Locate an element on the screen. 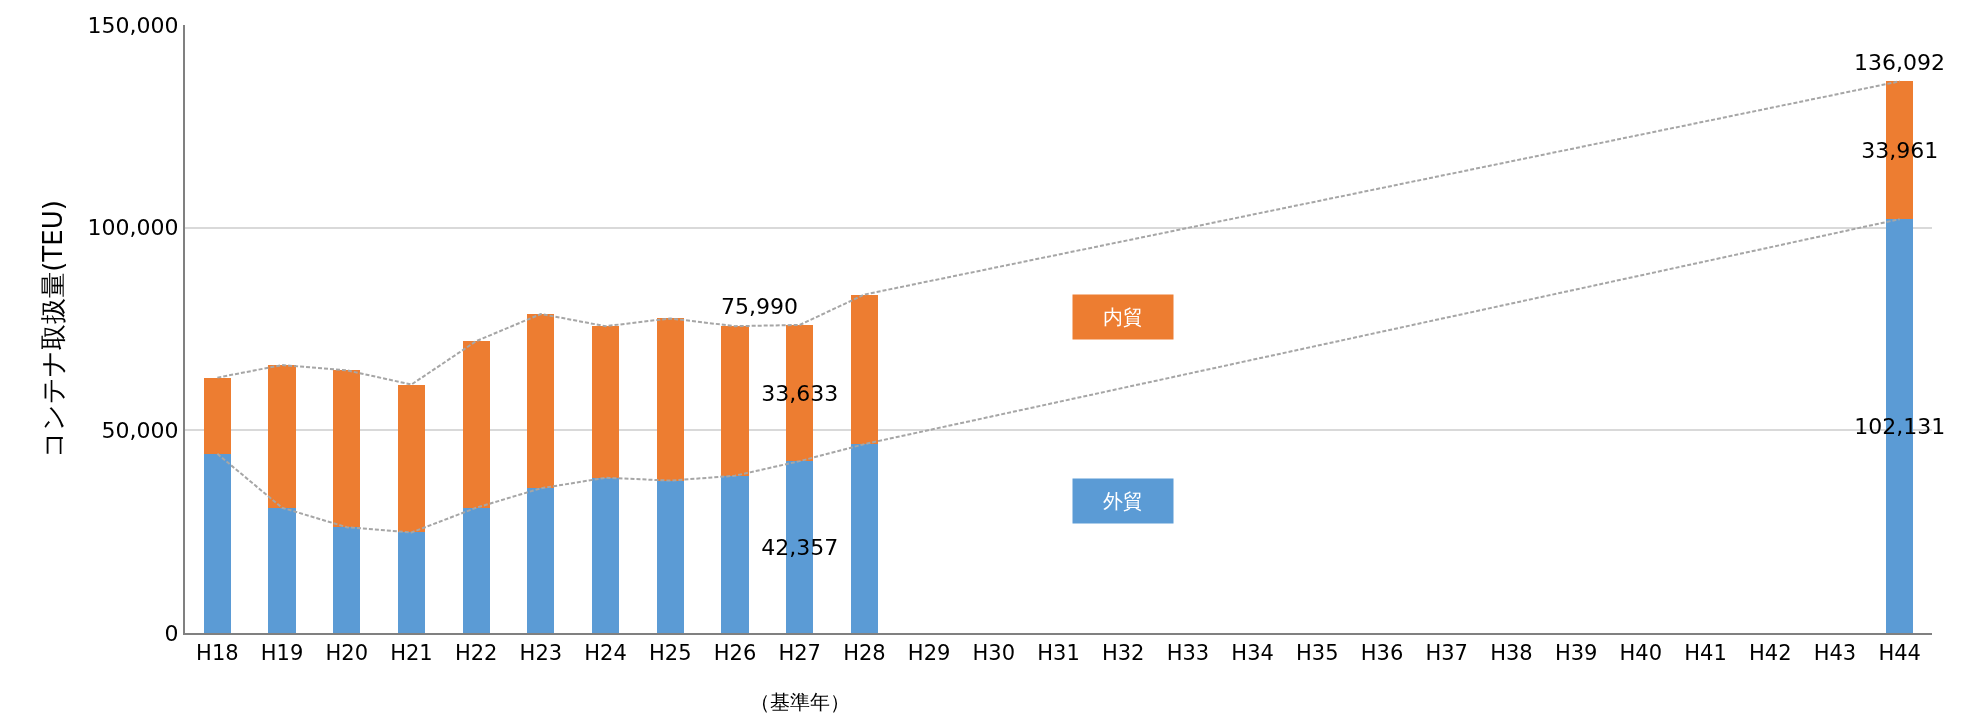  text: （基準年） is located at coordinates (800, 702).